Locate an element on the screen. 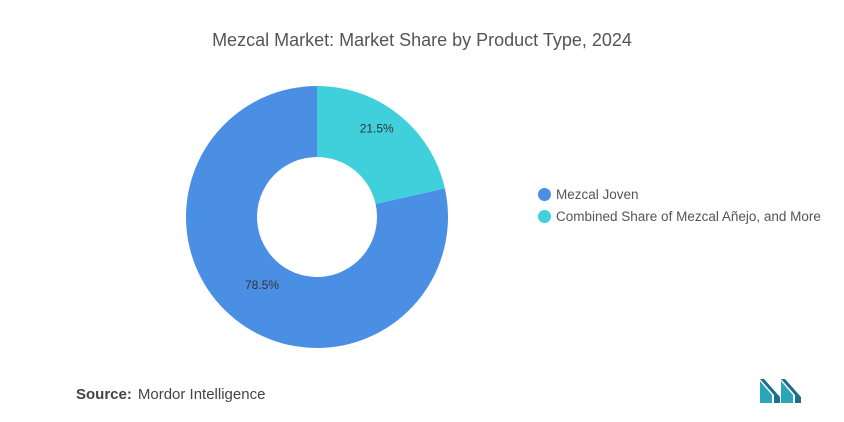  legend-swatch-combined-share is located at coordinates (544, 216).